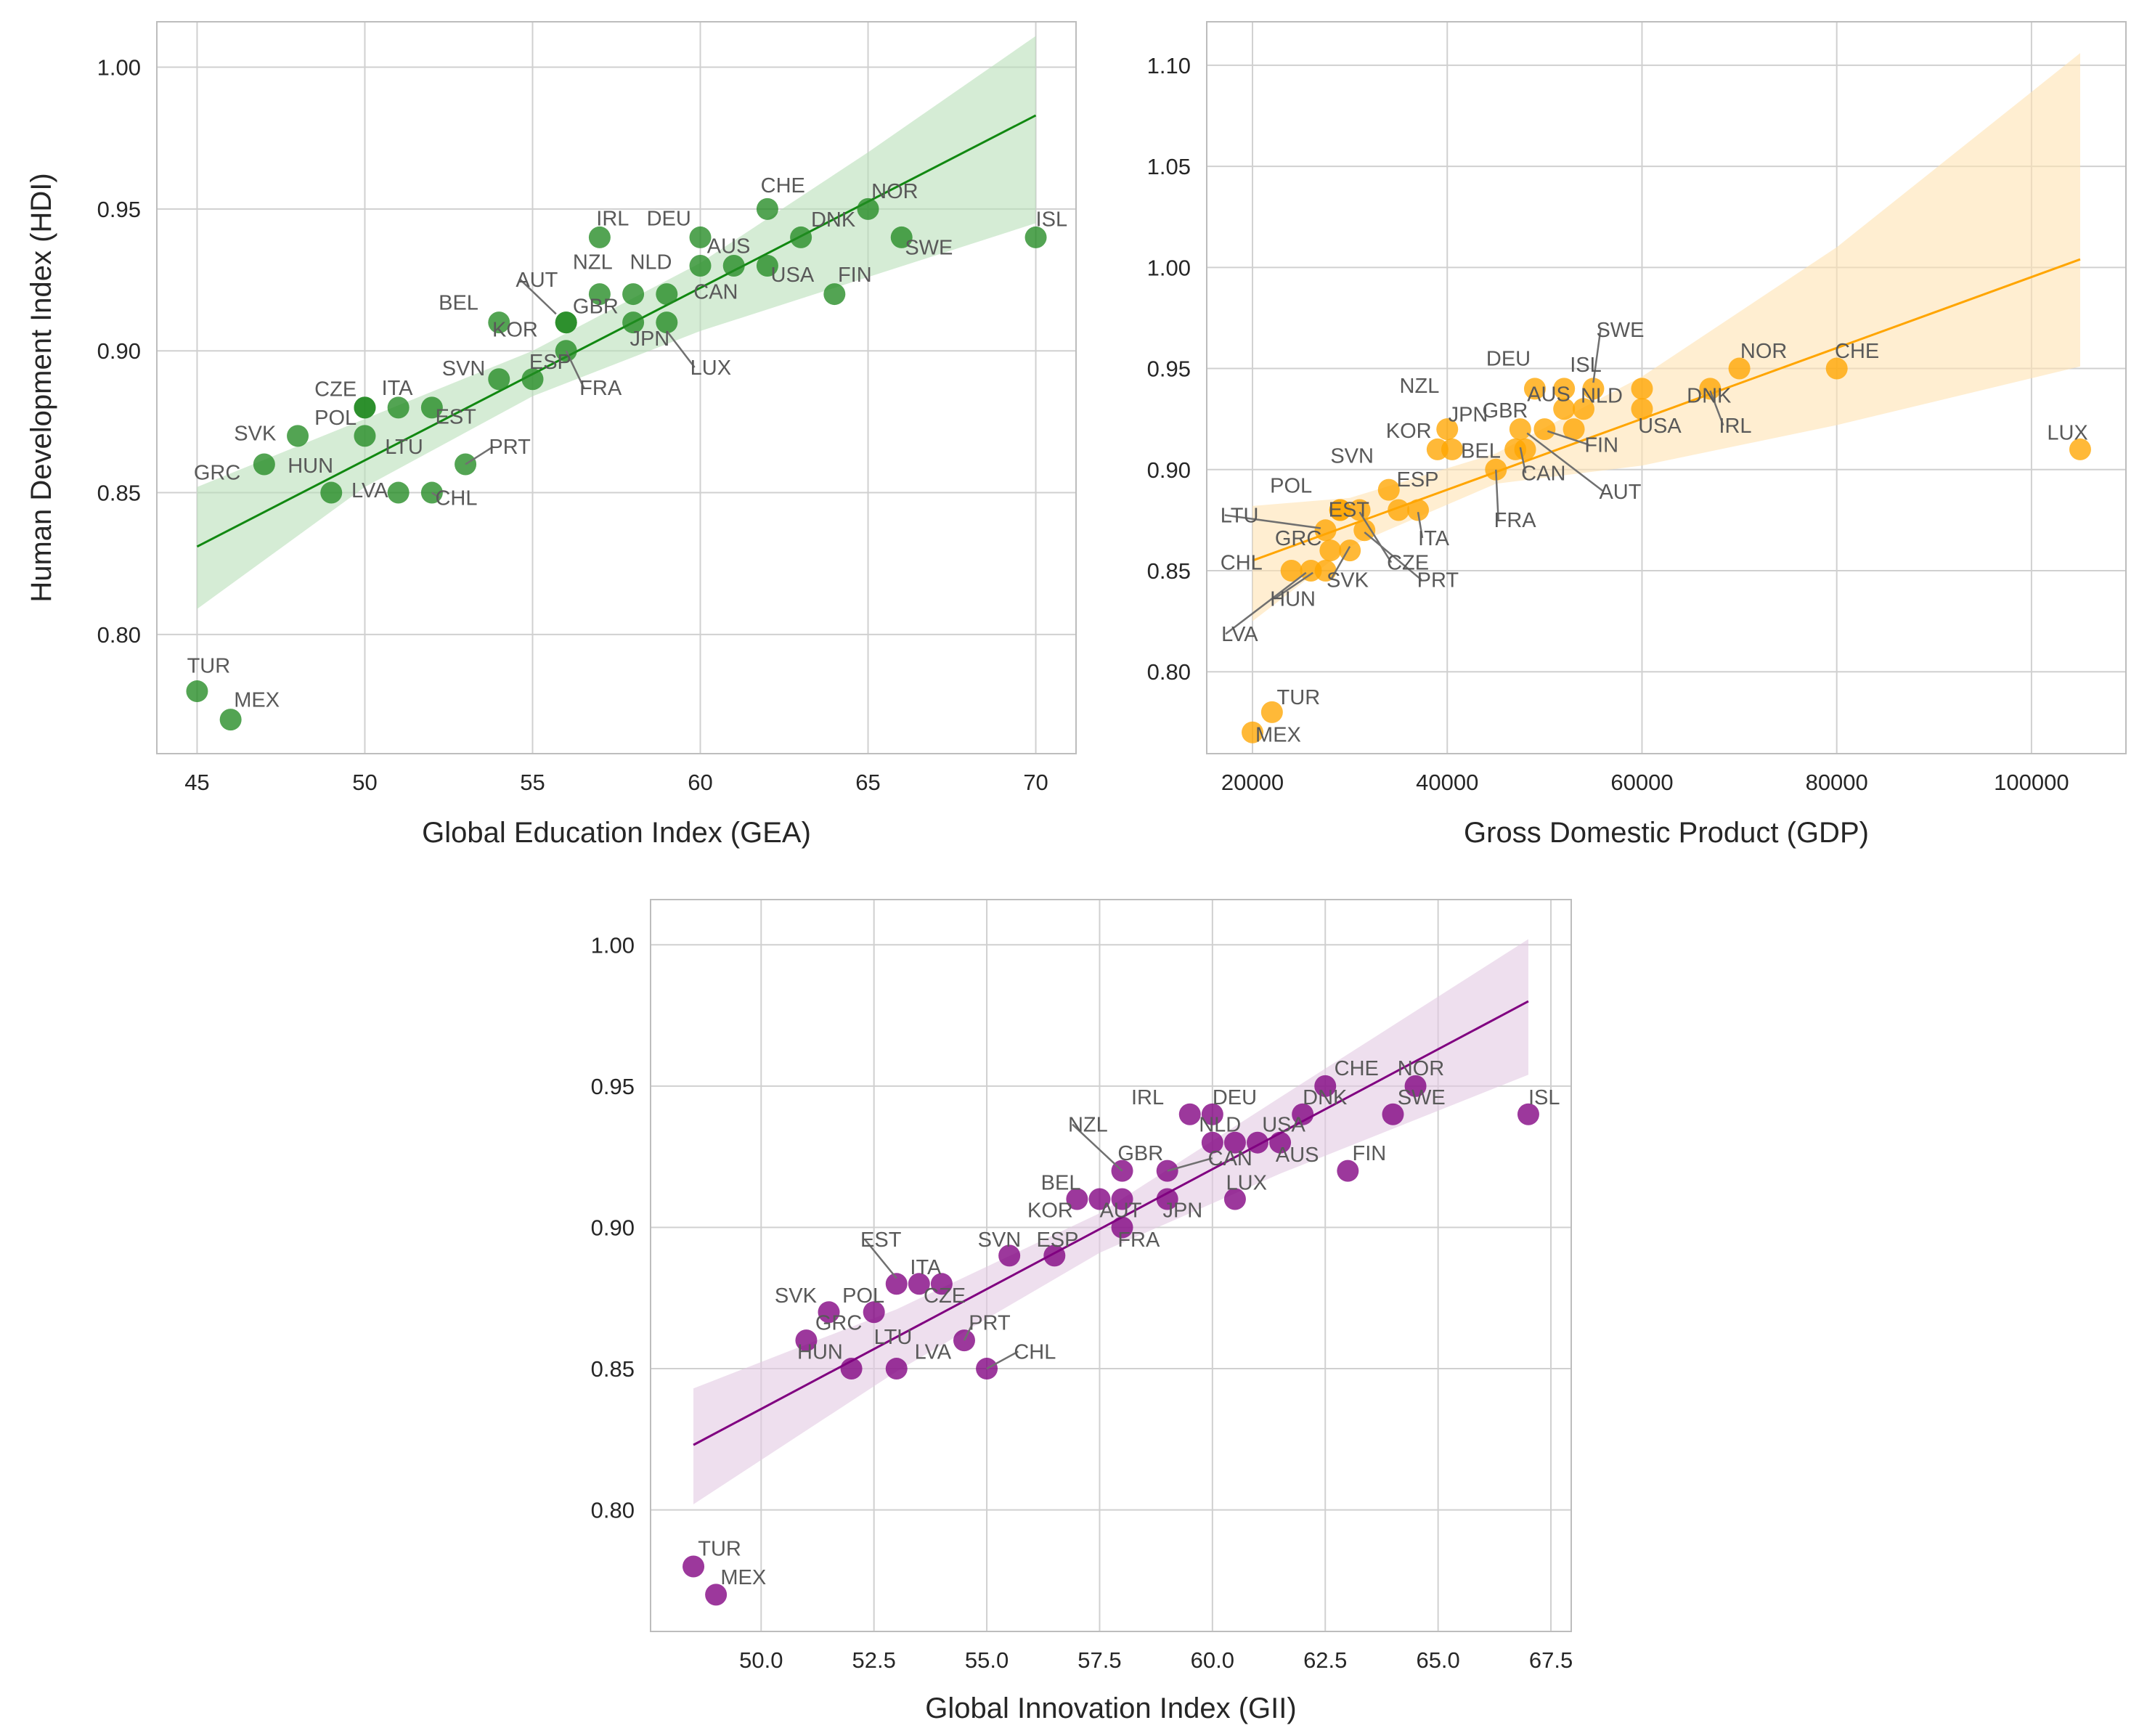 The image size is (2147, 1736). I want to click on point-label: DNK, so click(1709, 396).